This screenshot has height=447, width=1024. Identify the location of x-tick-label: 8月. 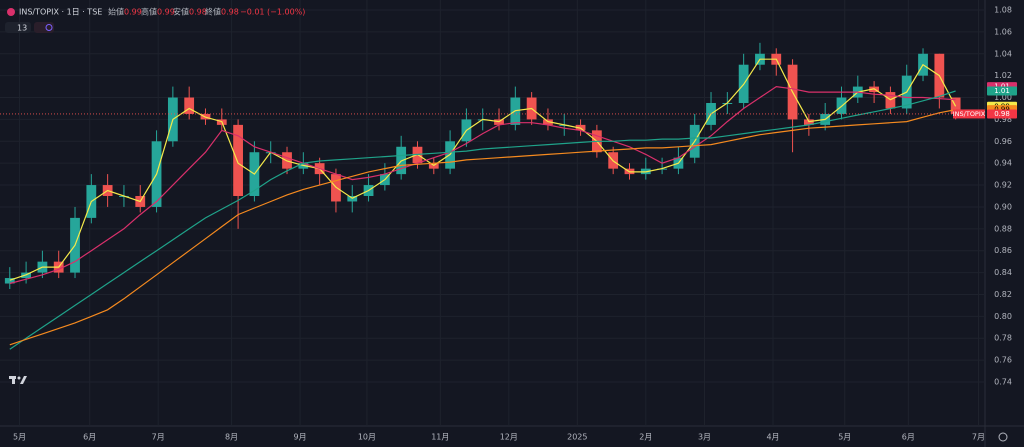
(231, 437).